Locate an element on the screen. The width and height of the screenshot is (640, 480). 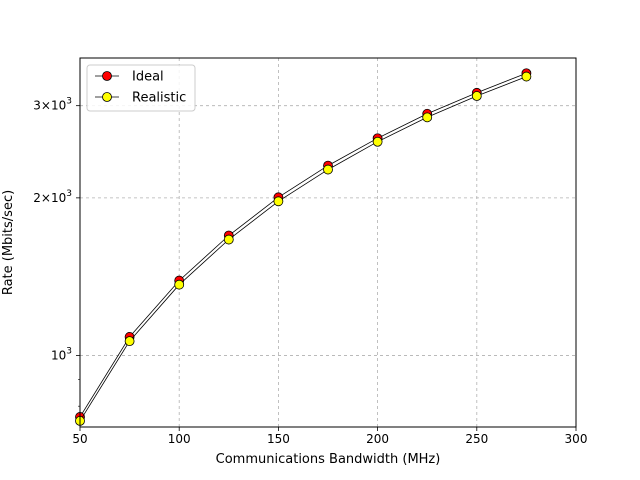
x-tick-label: 150 is located at coordinates (278, 439).